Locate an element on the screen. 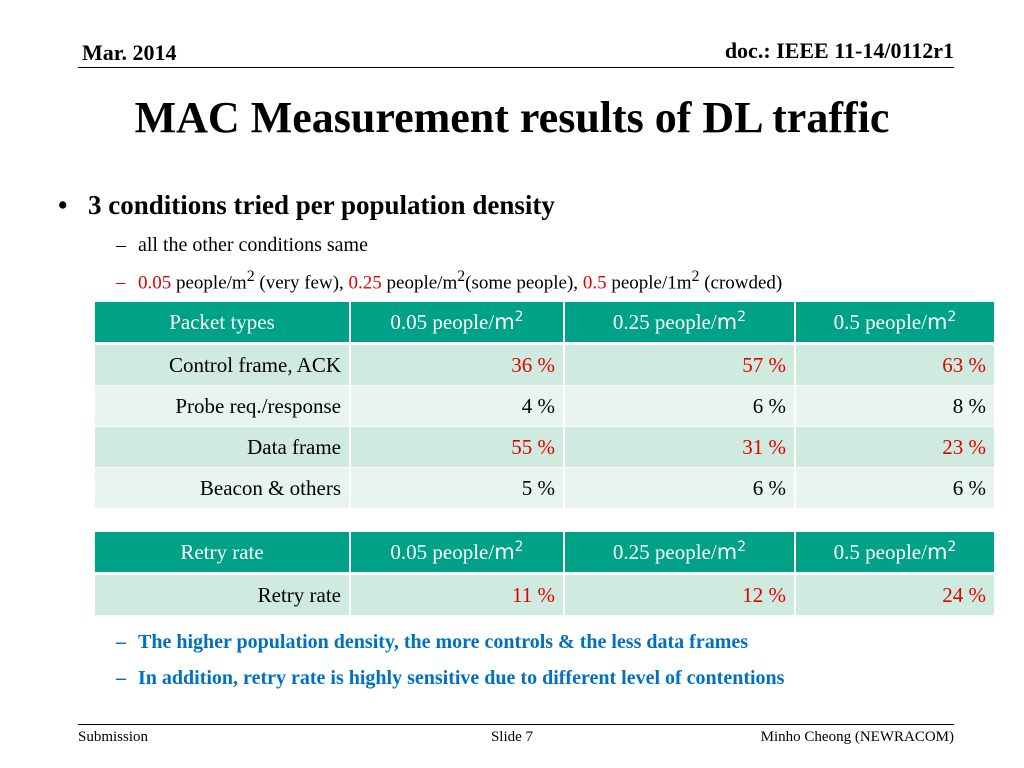 The height and width of the screenshot is (768, 1024). sub-bullet-text: all the other conditions same is located at coordinates (253, 245).